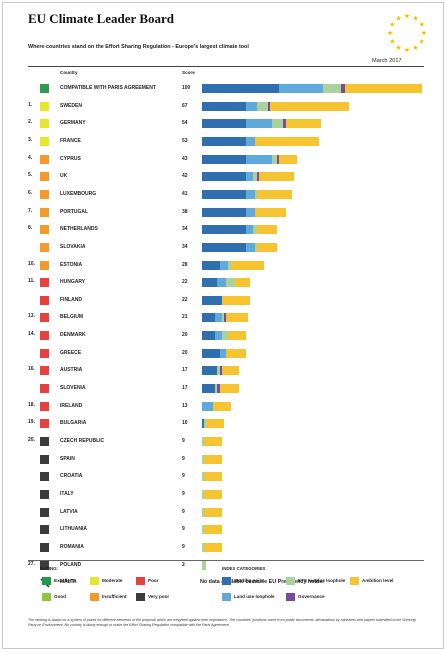 Image resolution: width=448 pixels, height=653 pixels. What do you see at coordinates (70, 140) in the screenshot?
I see `country-name: FRANCE` at bounding box center [70, 140].